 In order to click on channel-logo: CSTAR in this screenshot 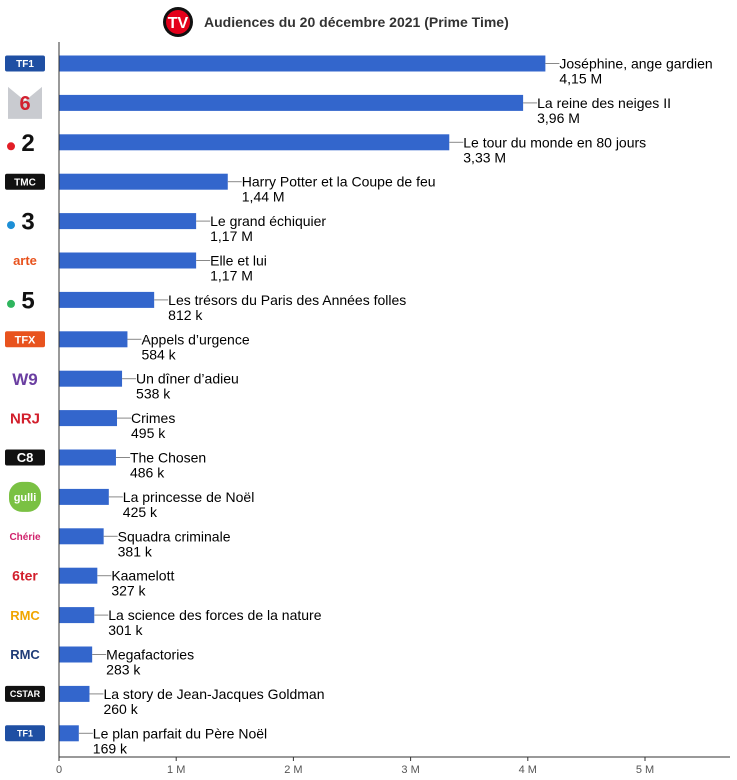, I will do `click(25, 693)`.